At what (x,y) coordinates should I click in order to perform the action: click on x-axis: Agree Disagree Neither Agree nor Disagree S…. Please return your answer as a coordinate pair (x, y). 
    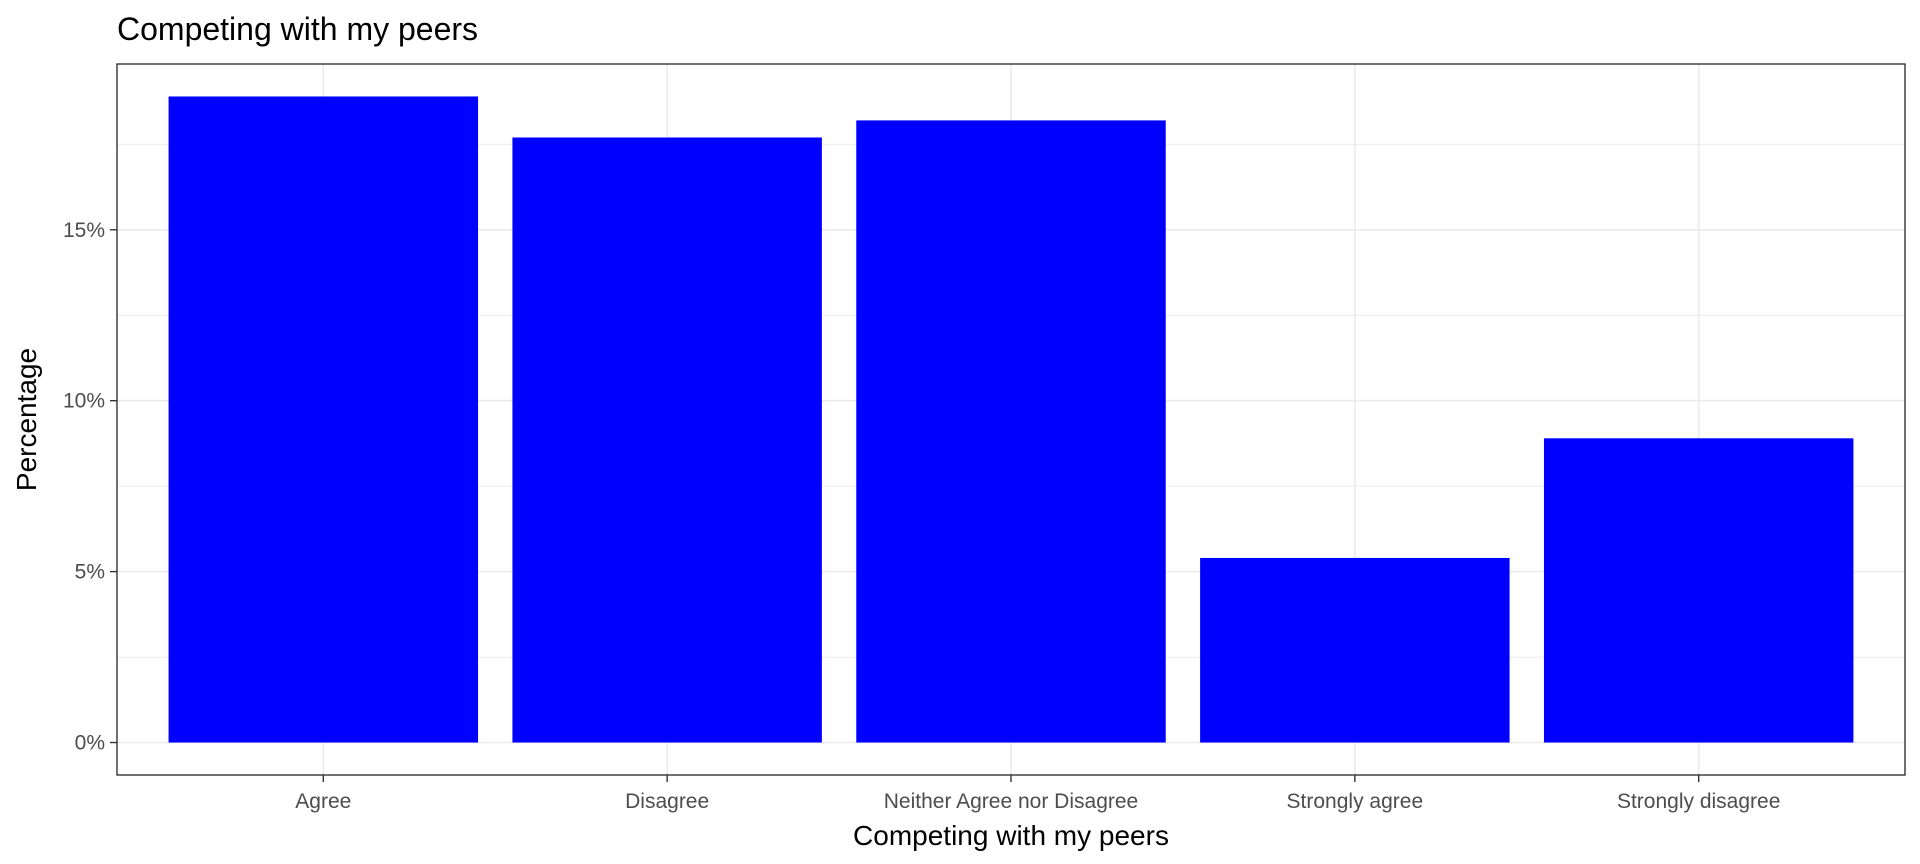
    Looking at the image, I should click on (1037, 794).